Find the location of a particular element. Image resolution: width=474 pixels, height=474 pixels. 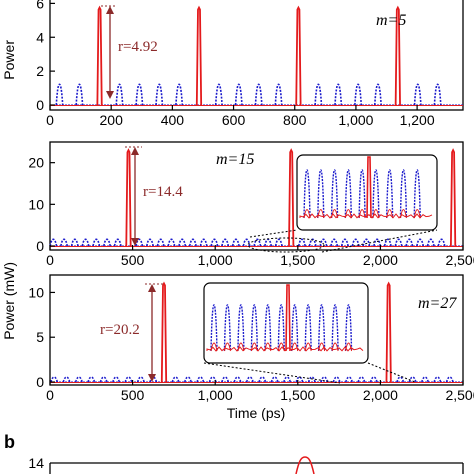

y-tick-label: 20 is located at coordinates (36, 163).